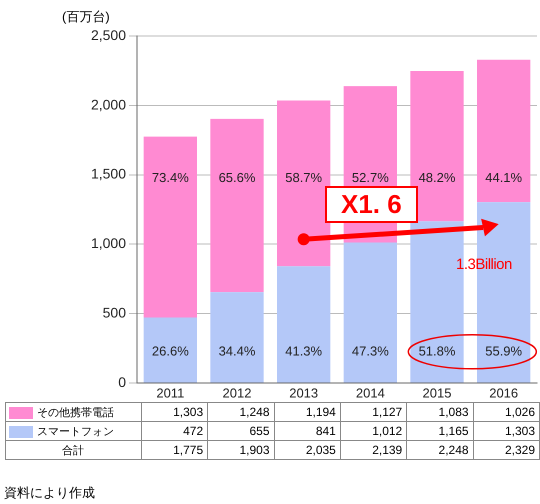  Describe the element at coordinates (371, 204) in the screenshot. I see `annotation: X1. 6` at that location.